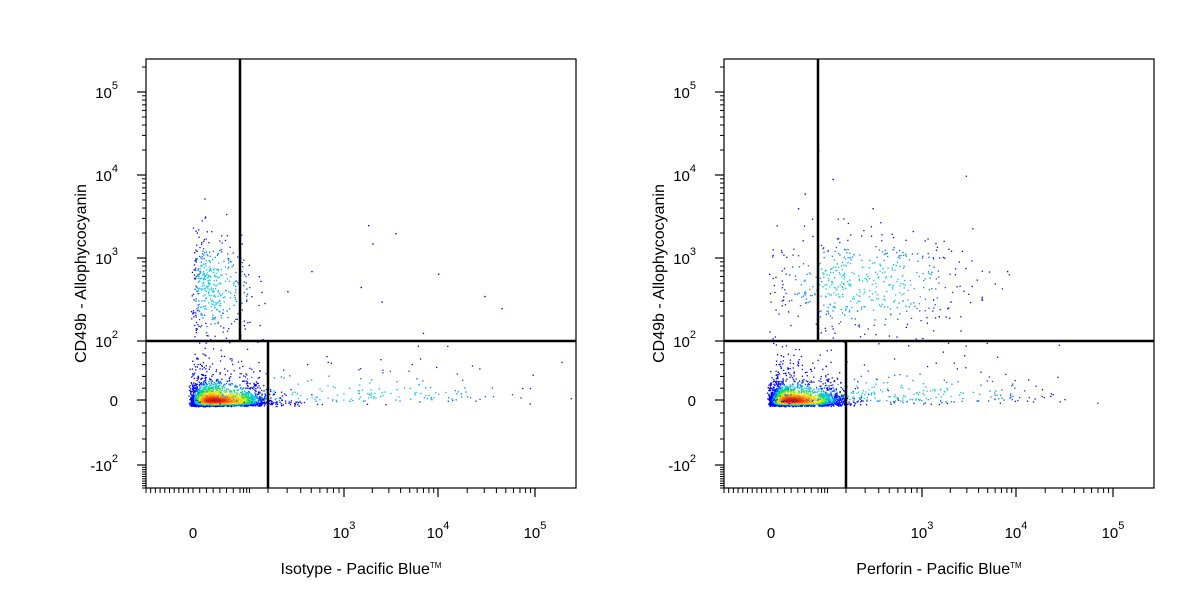  What do you see at coordinates (106, 174) in the screenshot?
I see `y-tick-label: 104` at bounding box center [106, 174].